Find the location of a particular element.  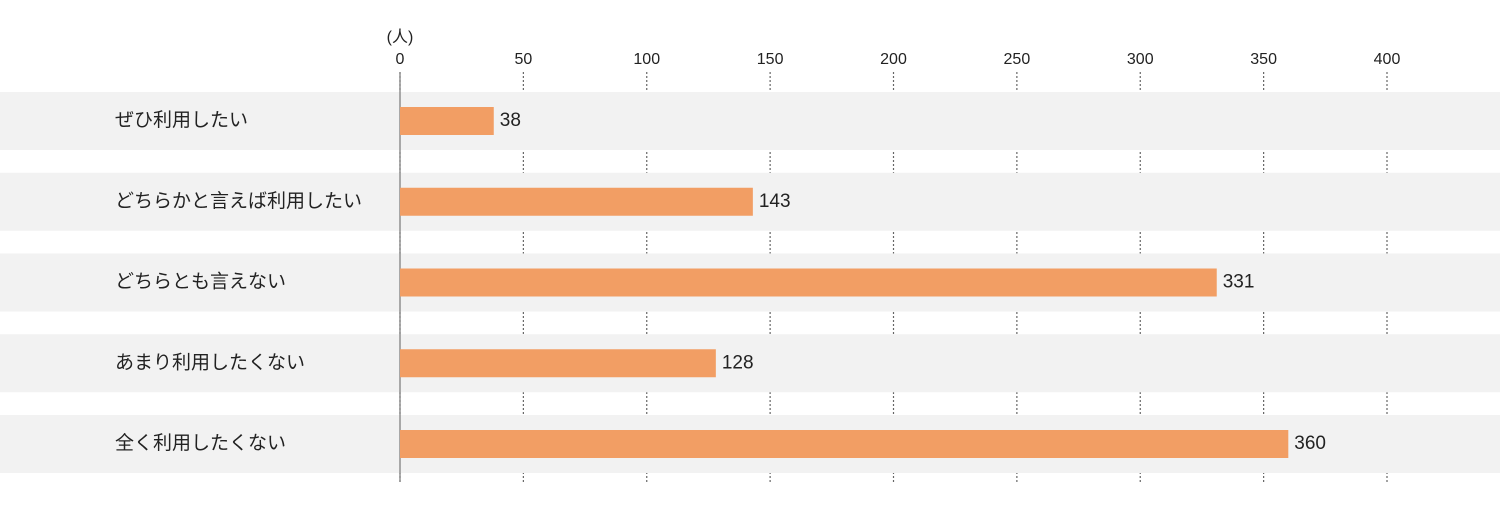

axis-unit: (人) is located at coordinates (400, 37).